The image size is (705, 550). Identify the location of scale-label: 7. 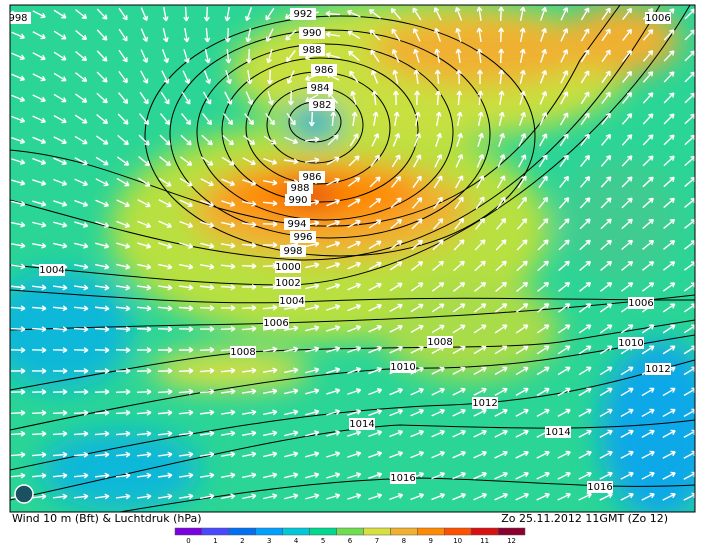
(377, 541).